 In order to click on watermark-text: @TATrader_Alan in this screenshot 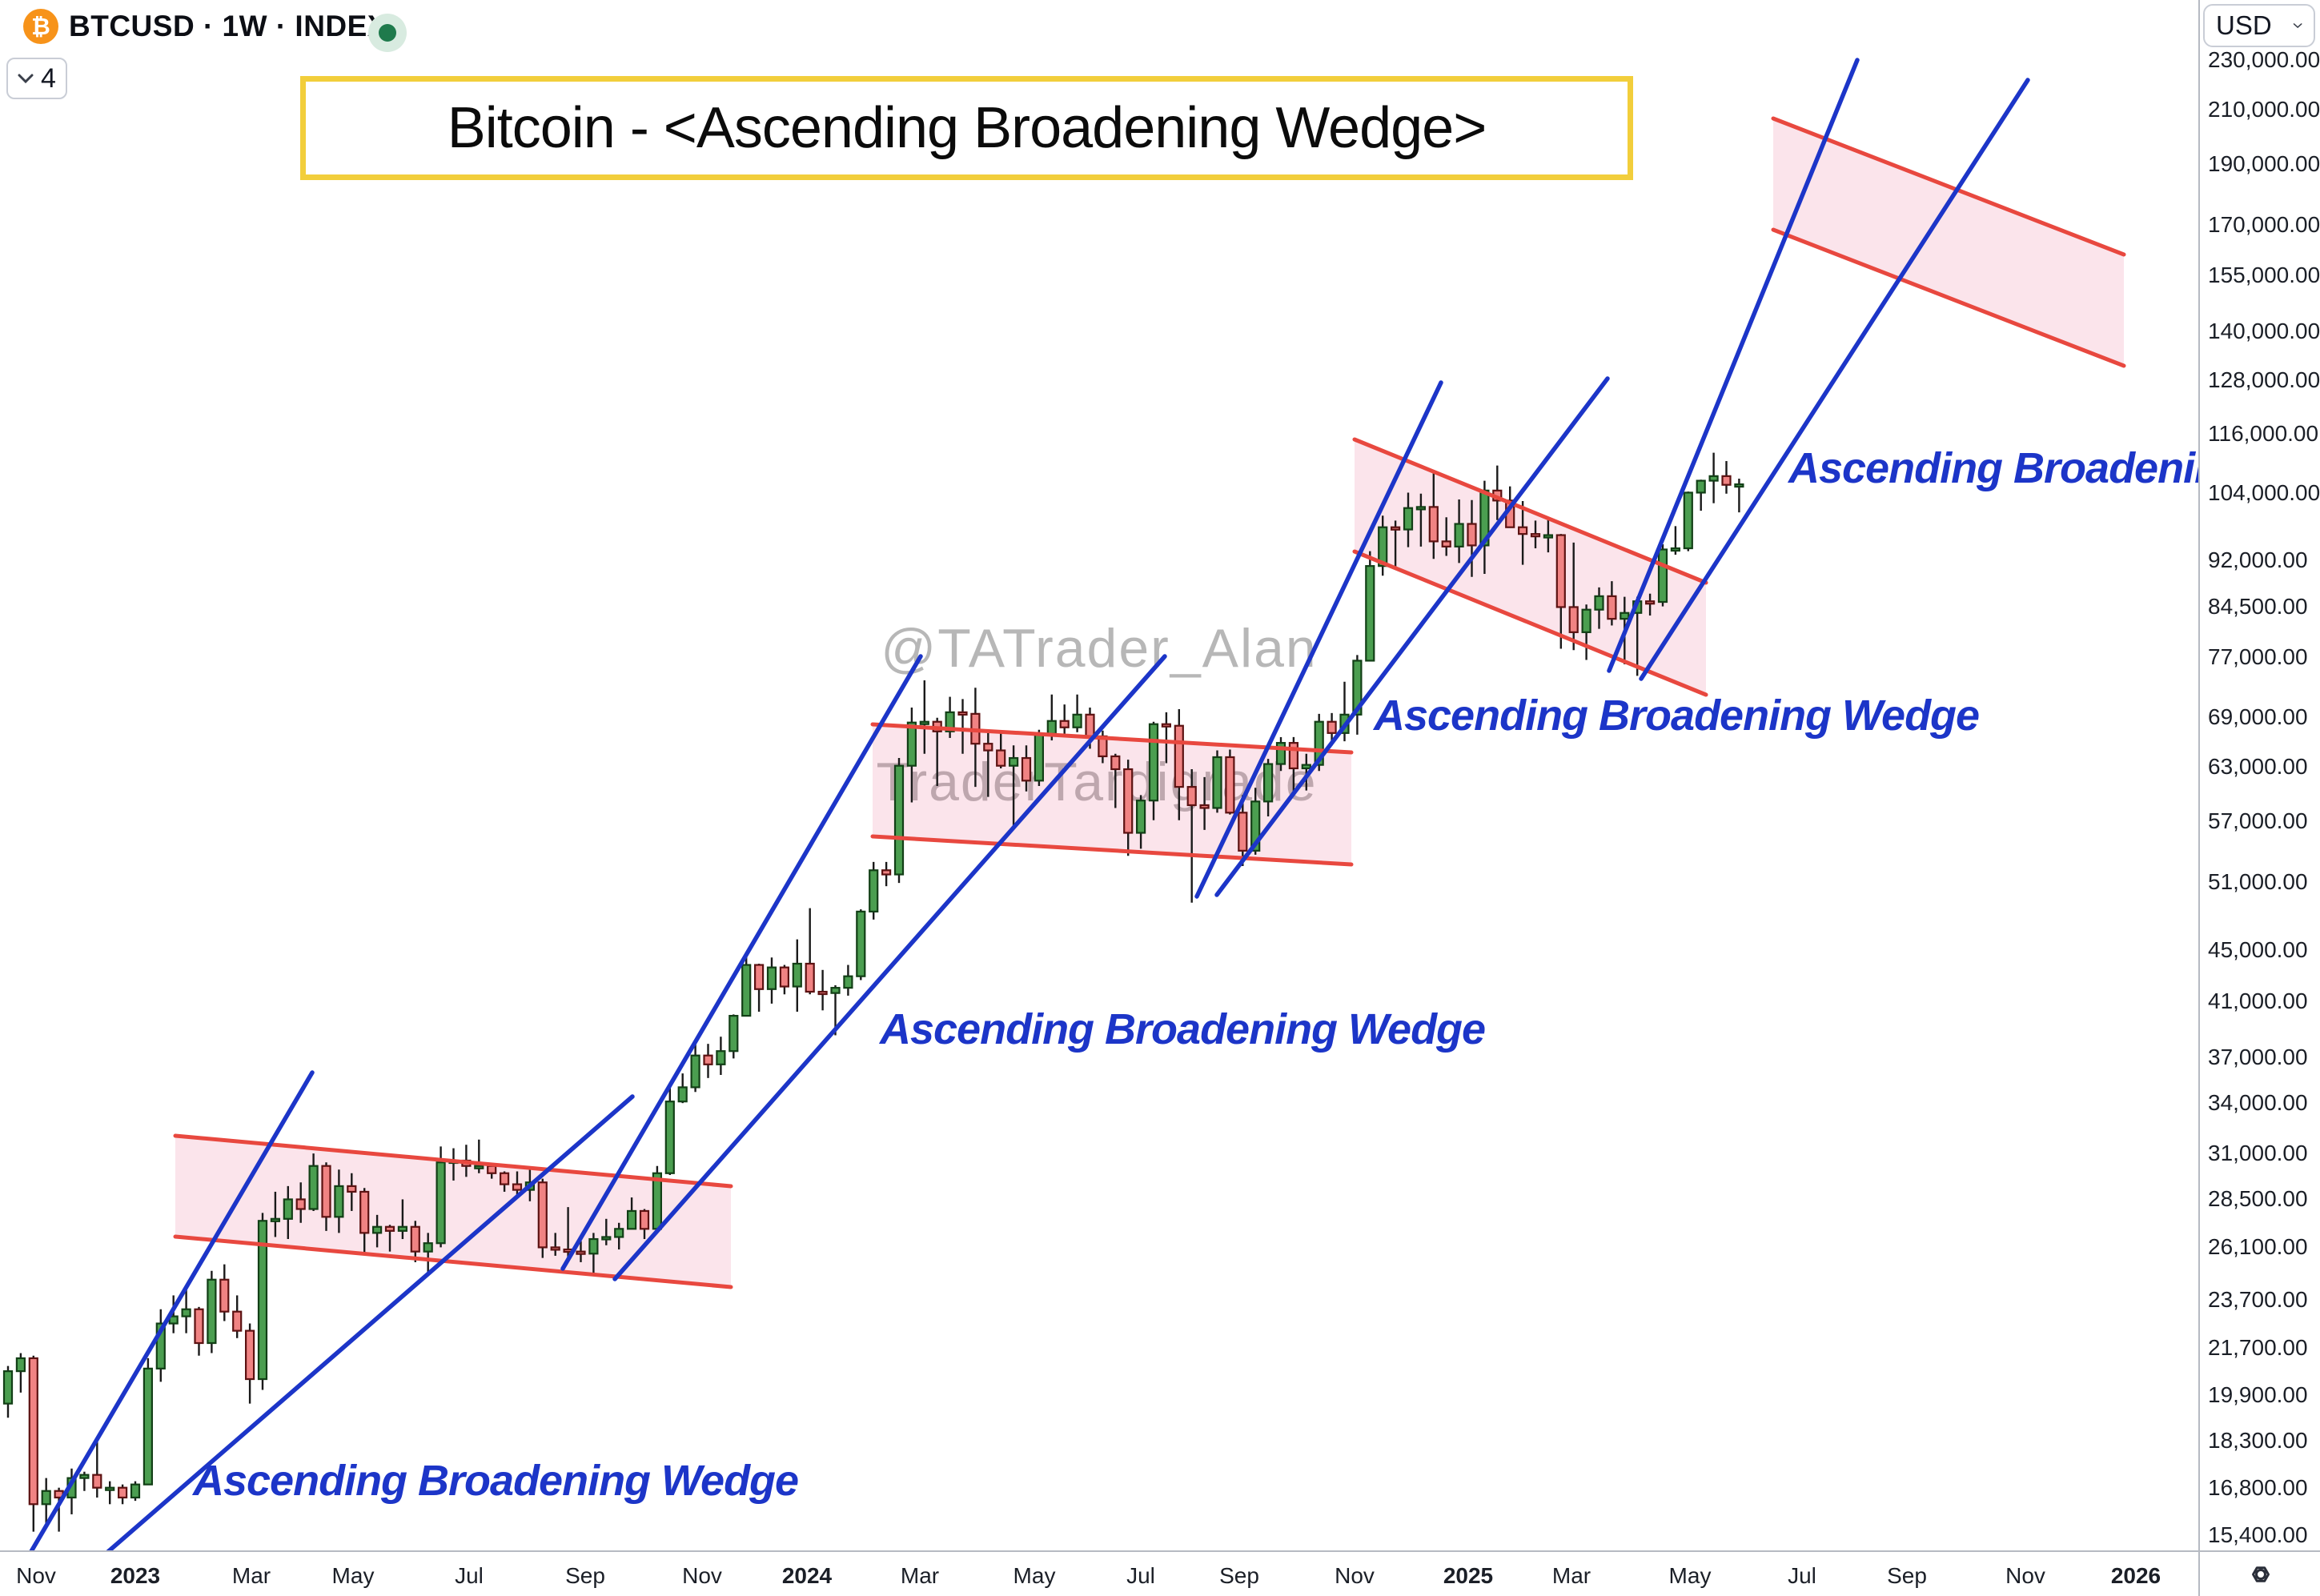, I will do `click(1100, 648)`.